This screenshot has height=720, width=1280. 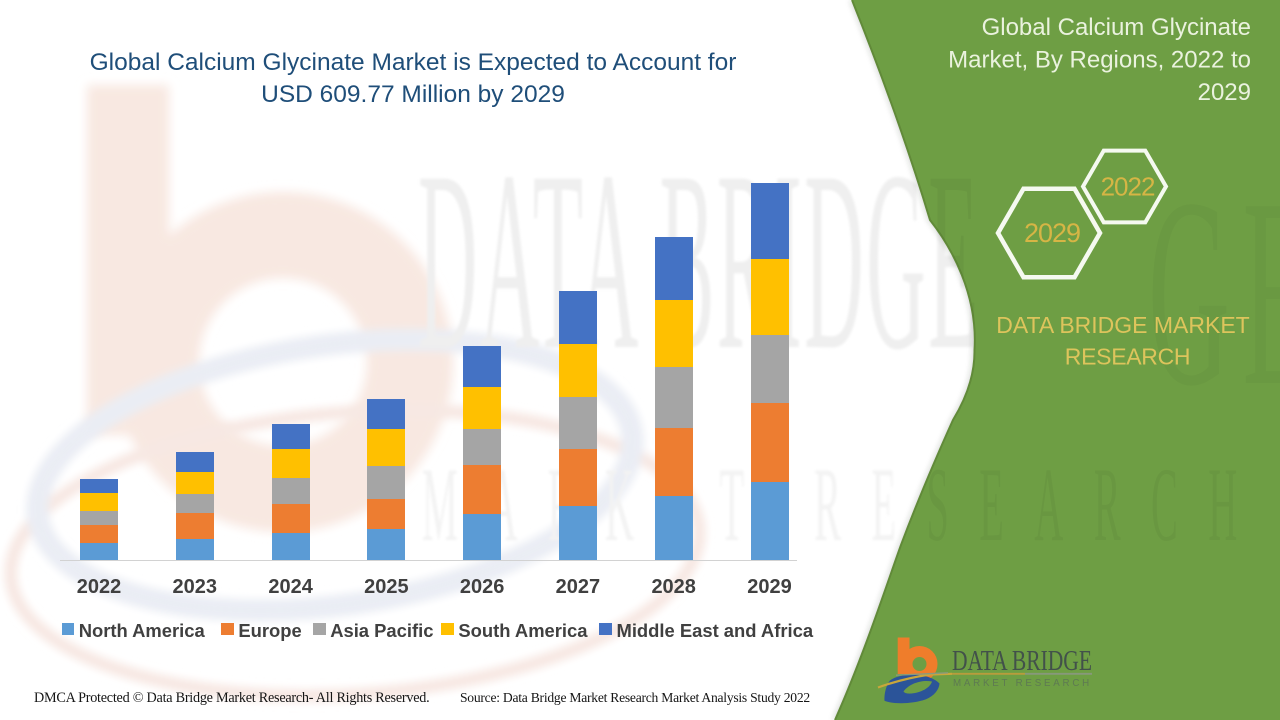 I want to click on svg-text: Global Calcium Glycinate, so click(x=1116, y=27).